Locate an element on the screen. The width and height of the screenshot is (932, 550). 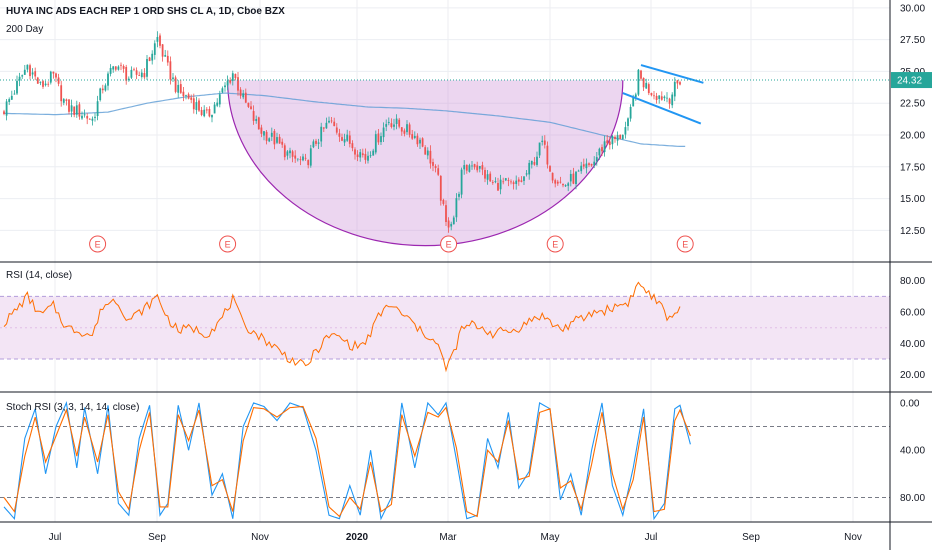
rsi-y-tick: 60.00 is located at coordinates (912, 313).